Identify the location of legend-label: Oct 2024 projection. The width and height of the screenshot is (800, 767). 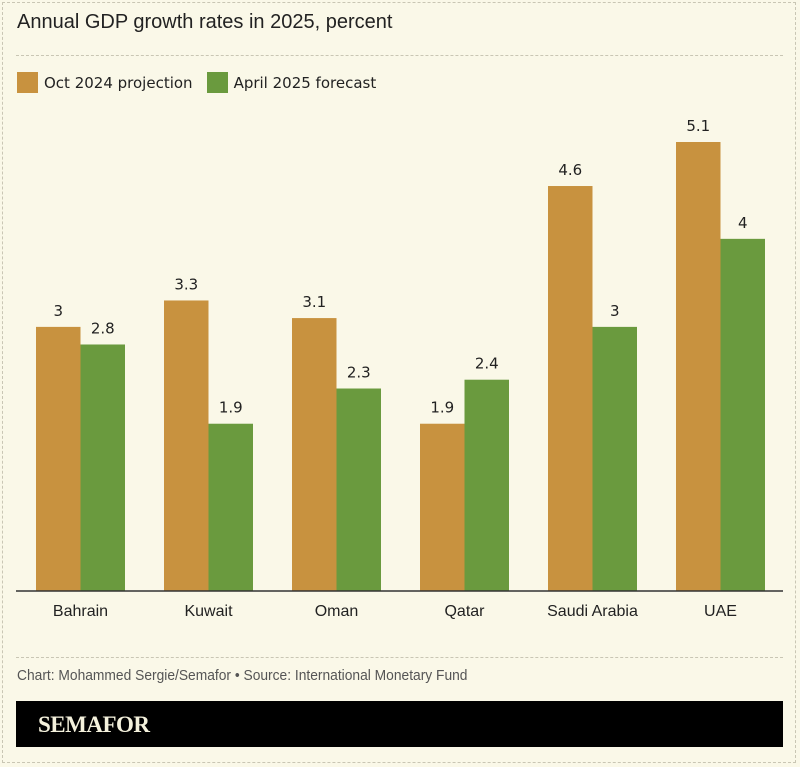
(118, 82).